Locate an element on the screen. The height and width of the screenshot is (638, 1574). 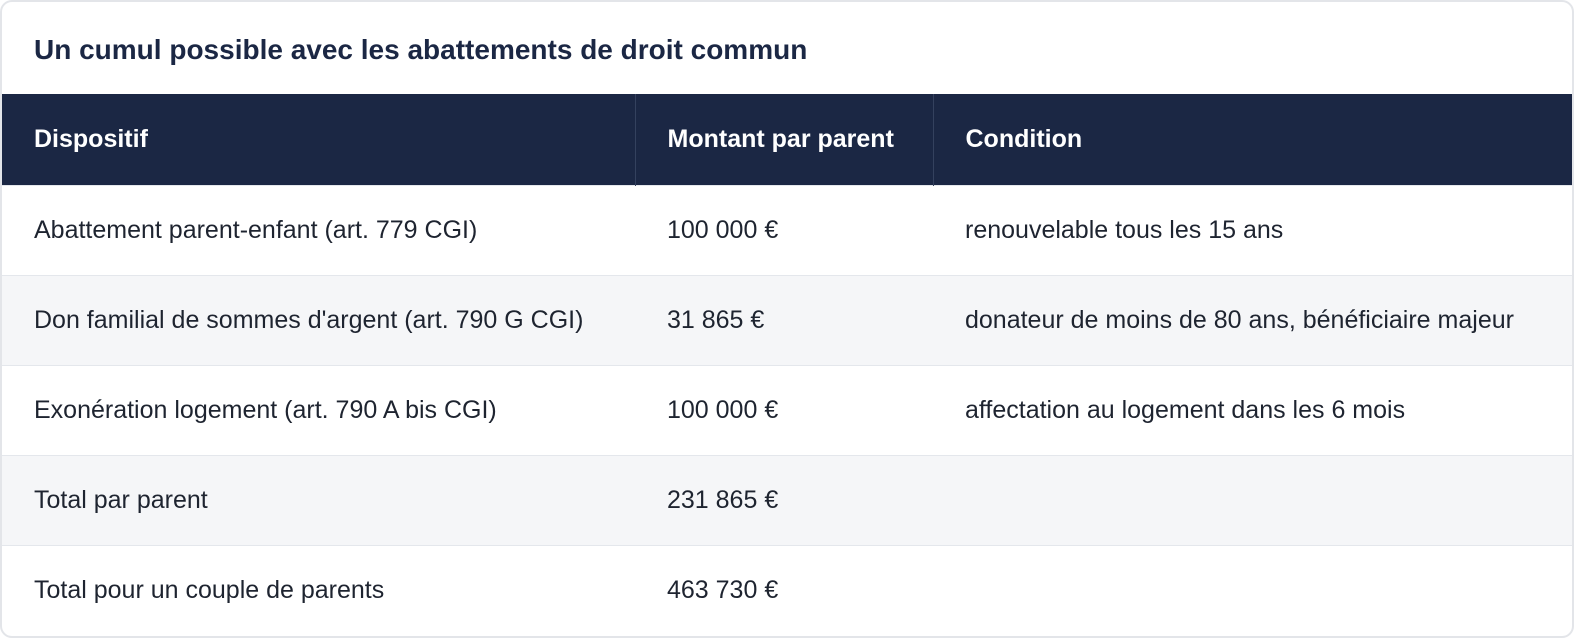
cell-montant: 231 865 € is located at coordinates (784, 499).